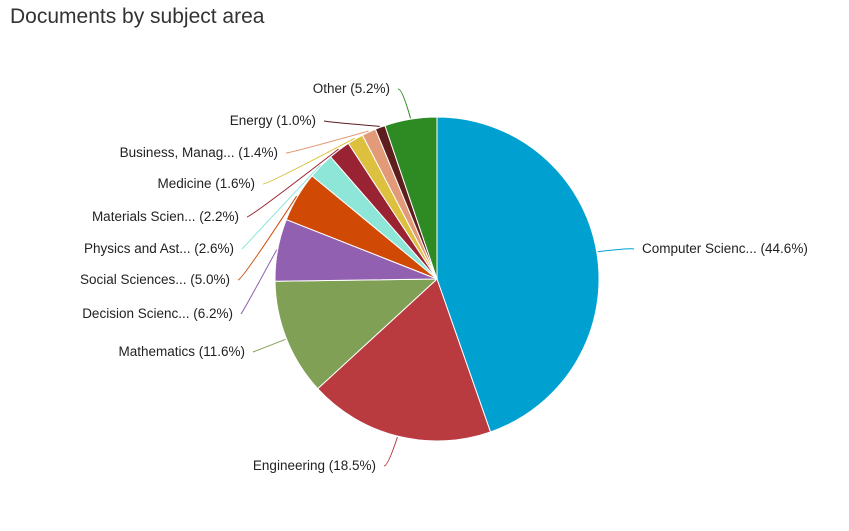  What do you see at coordinates (137, 16) in the screenshot?
I see `chart-title: Documents by subject area` at bounding box center [137, 16].